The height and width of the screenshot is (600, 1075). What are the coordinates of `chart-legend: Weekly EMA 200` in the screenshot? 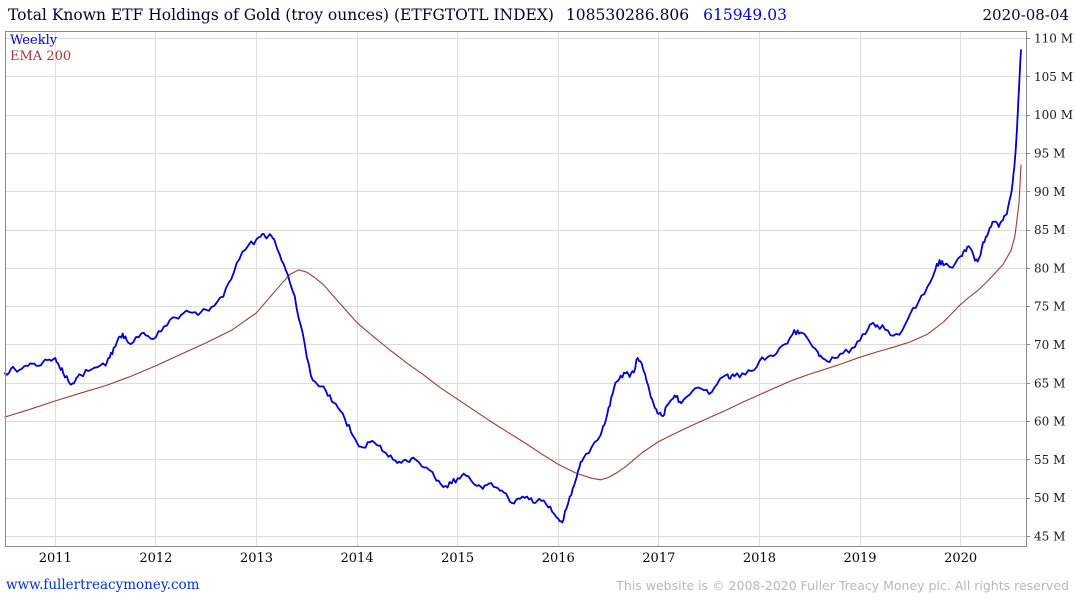 It's located at (40, 49).